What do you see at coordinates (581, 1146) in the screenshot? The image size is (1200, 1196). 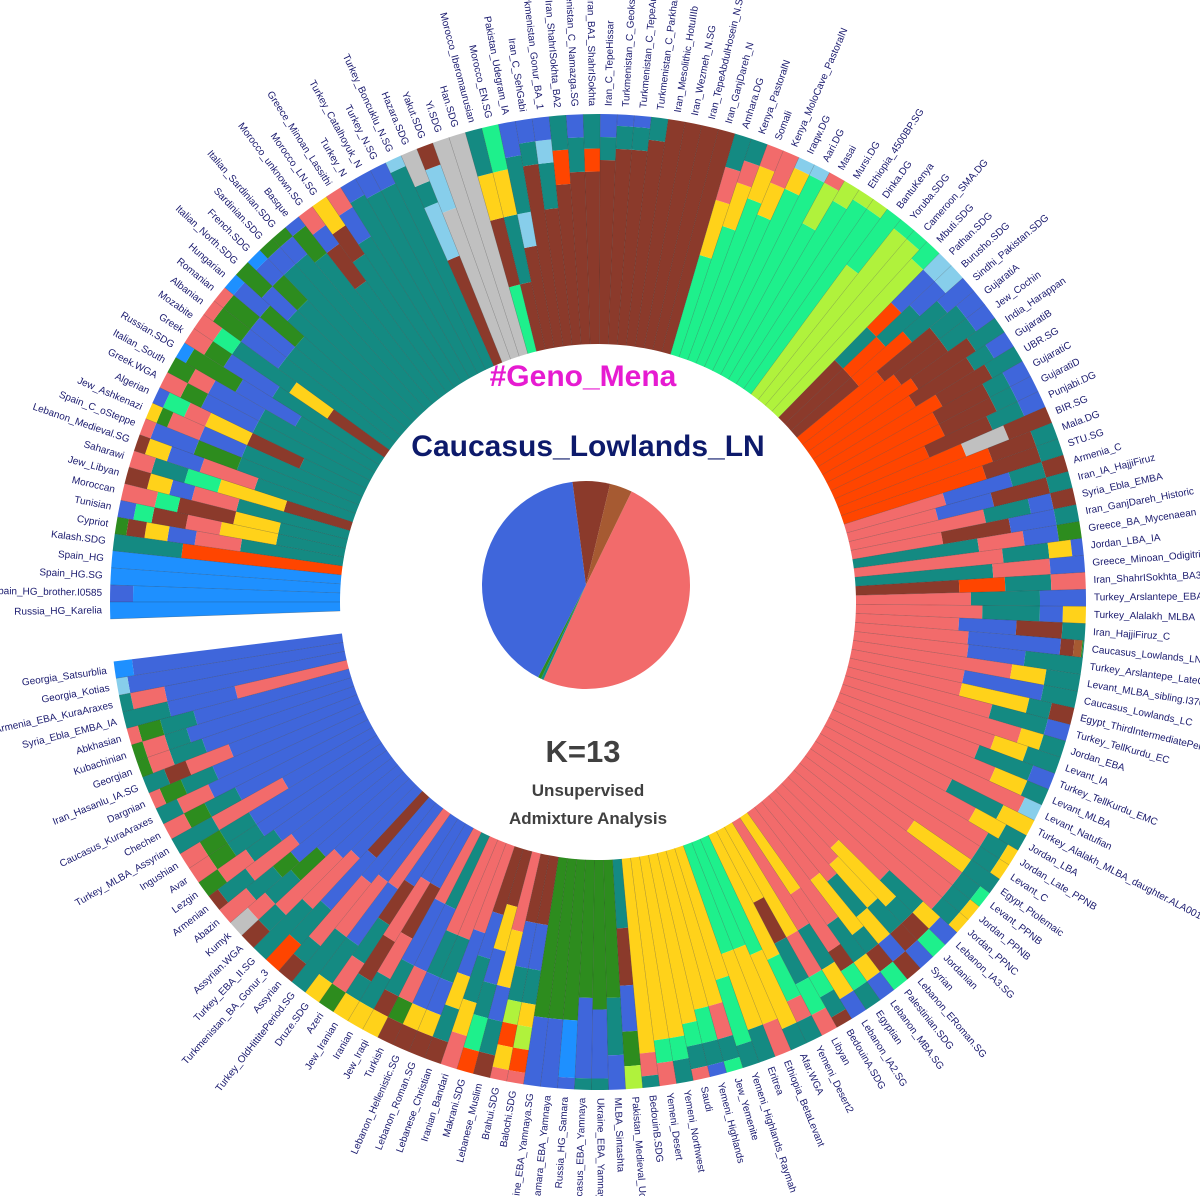 I see `population-label: Caucasus_EBA_Yamnaya` at bounding box center [581, 1146].